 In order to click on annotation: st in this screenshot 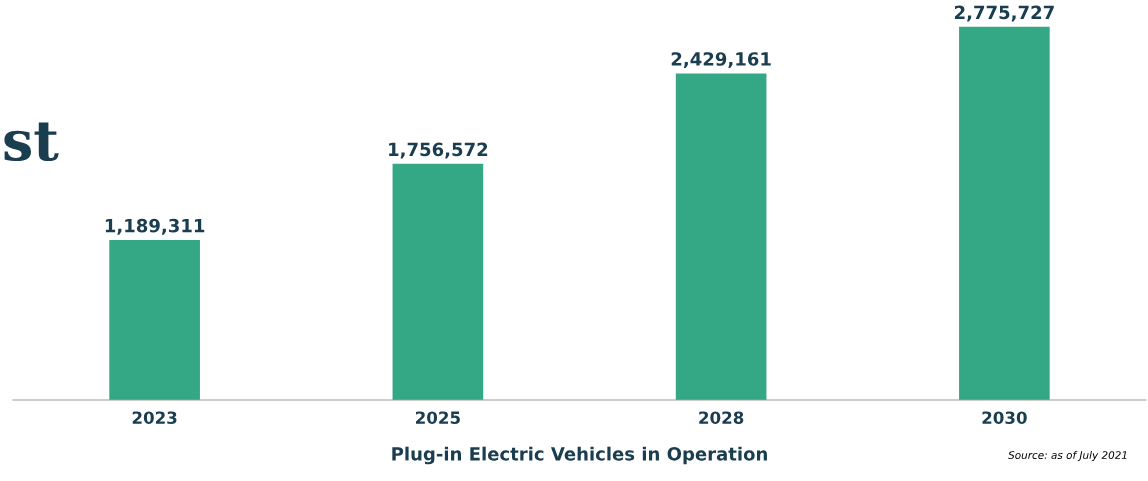, I will do `click(31, 142)`.